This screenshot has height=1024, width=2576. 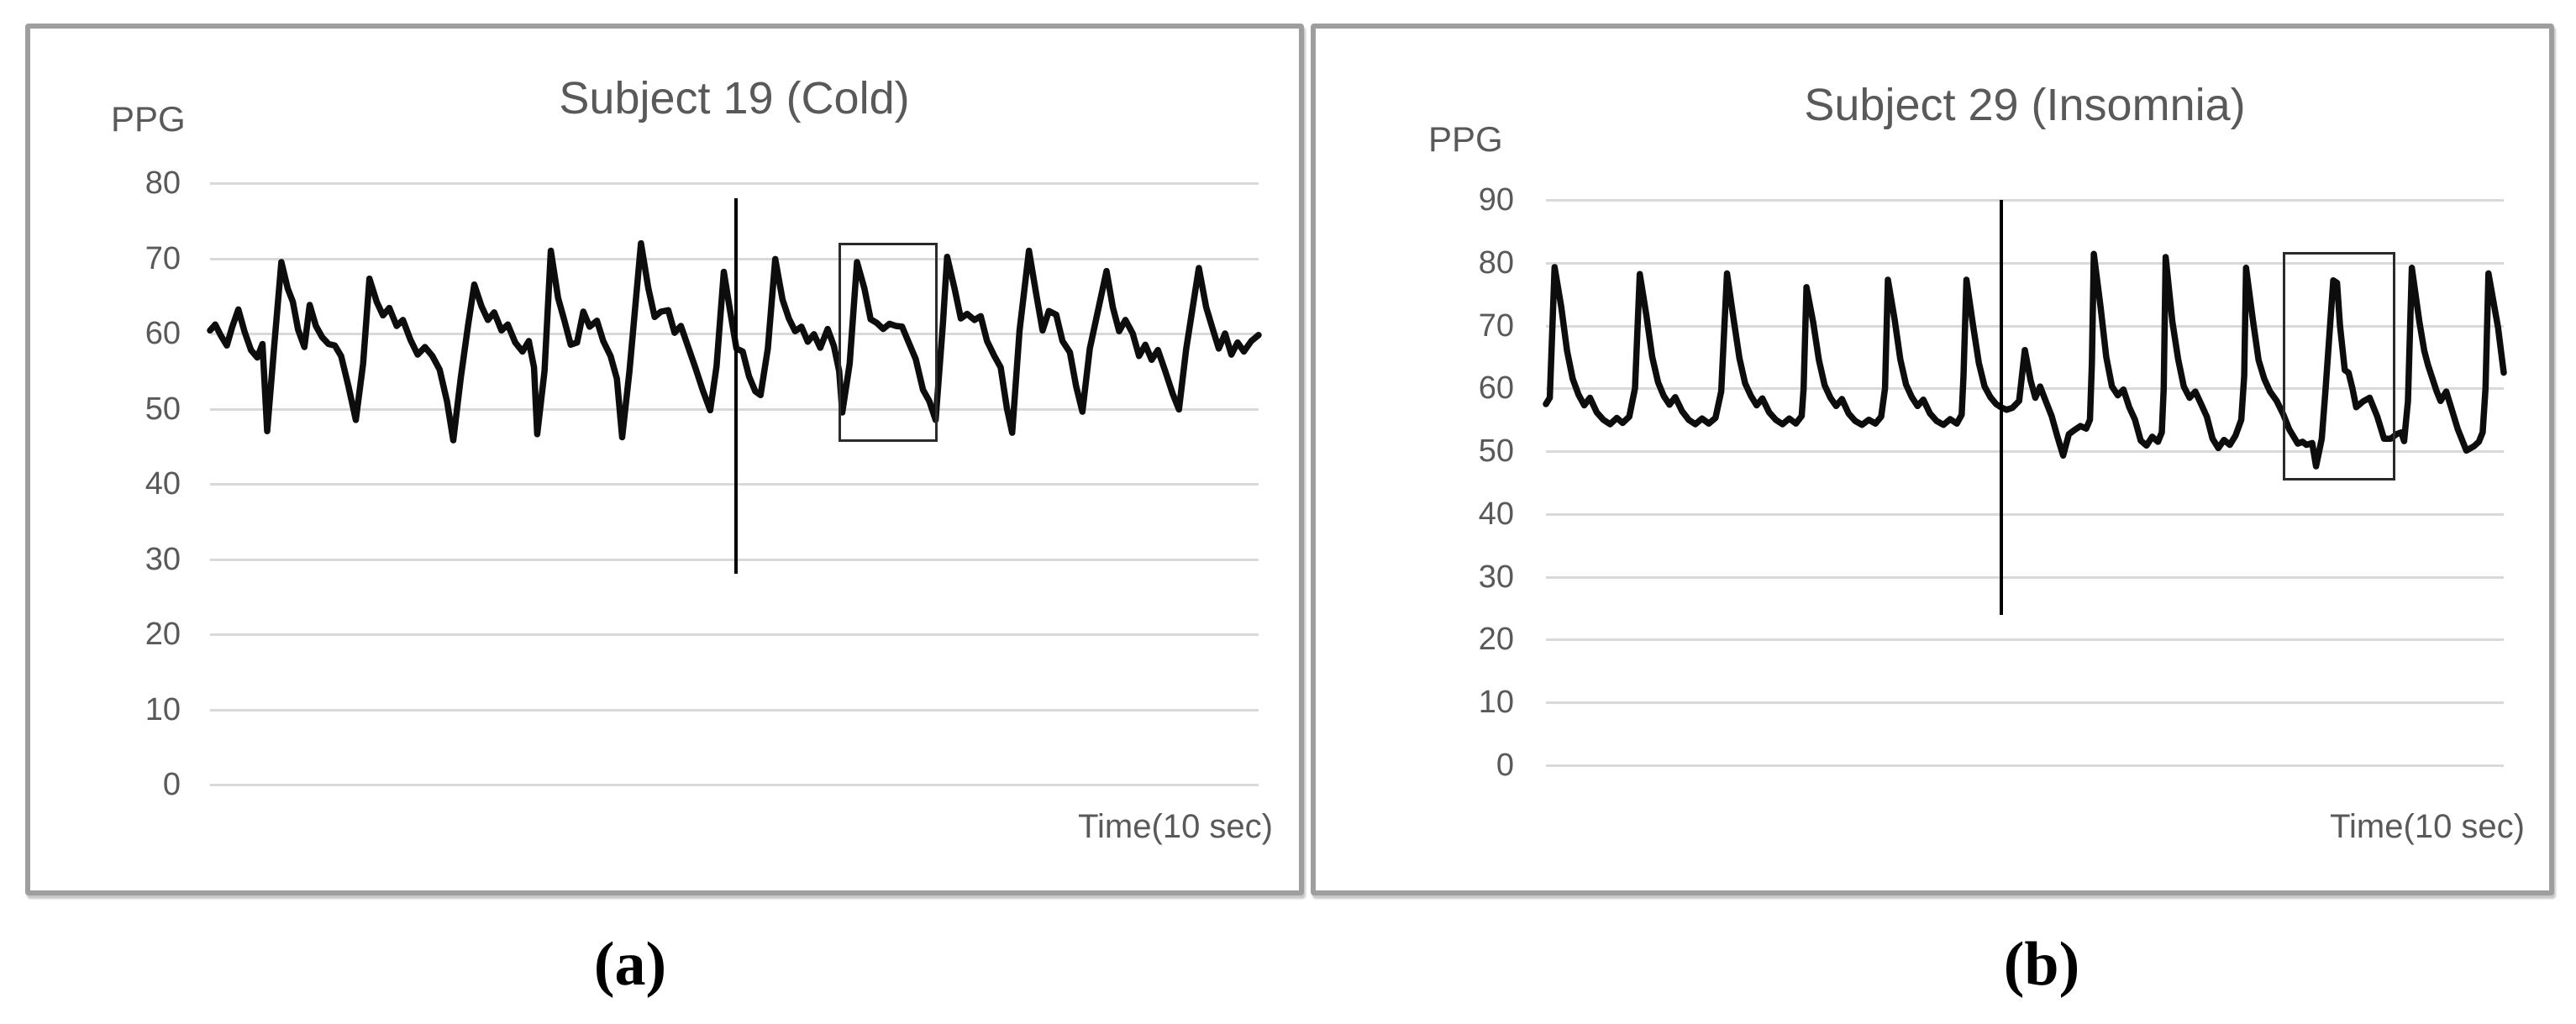 I want to click on chart-a-x-axis-label: Time(10 sec), so click(x=1175, y=826).